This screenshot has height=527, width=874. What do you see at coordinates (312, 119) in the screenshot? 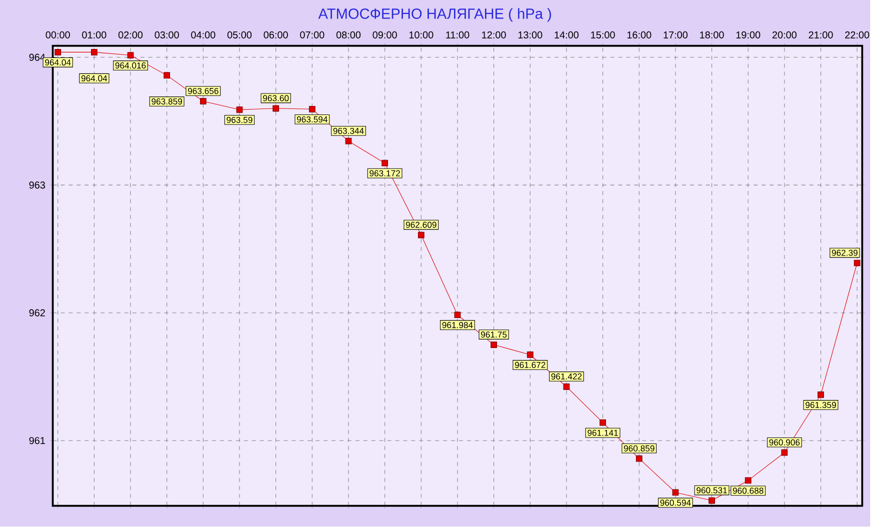
I see `data-label: 963.594` at bounding box center [312, 119].